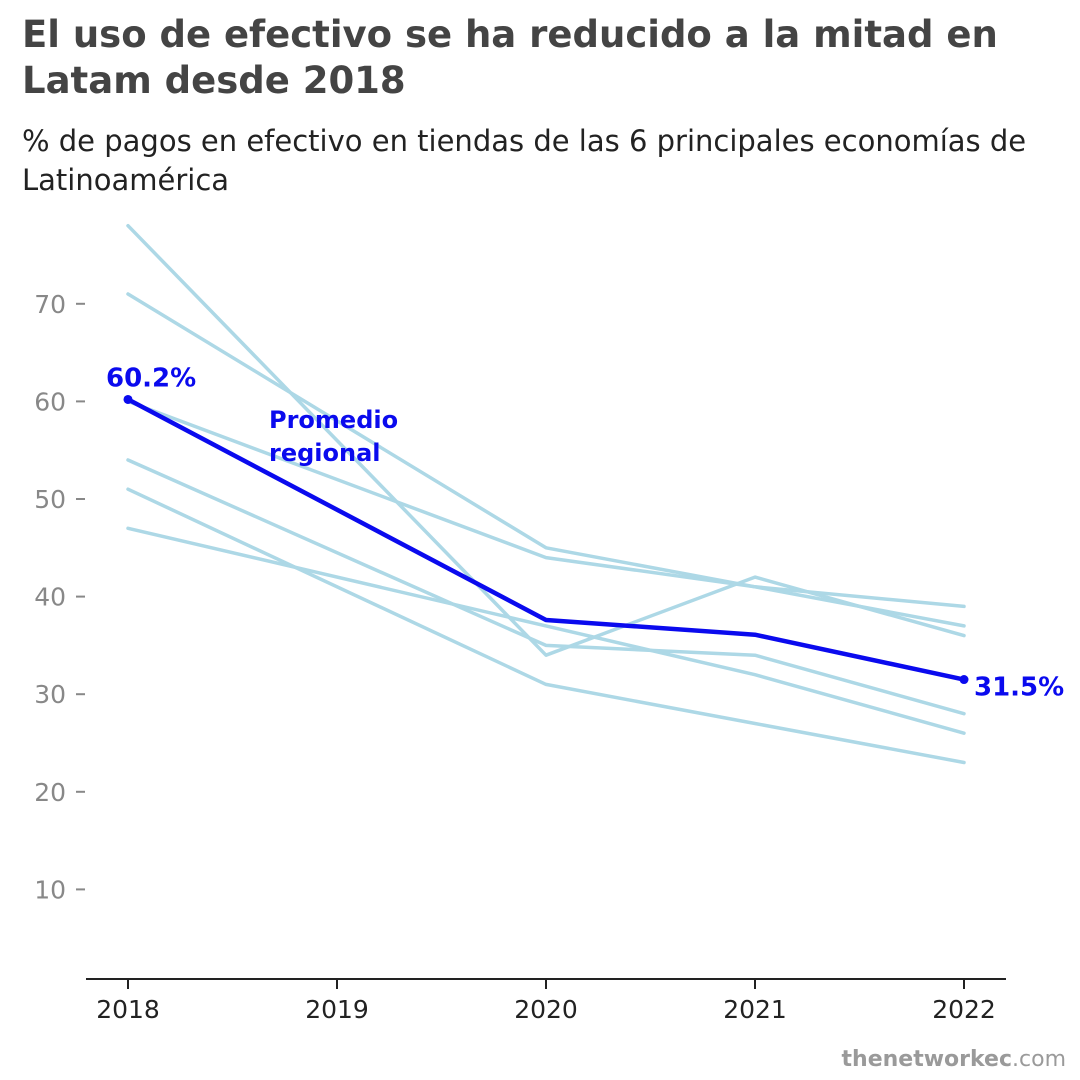 This screenshot has width=1080, height=1080. I want to click on average-series-label-line: Promedio, so click(333, 420).